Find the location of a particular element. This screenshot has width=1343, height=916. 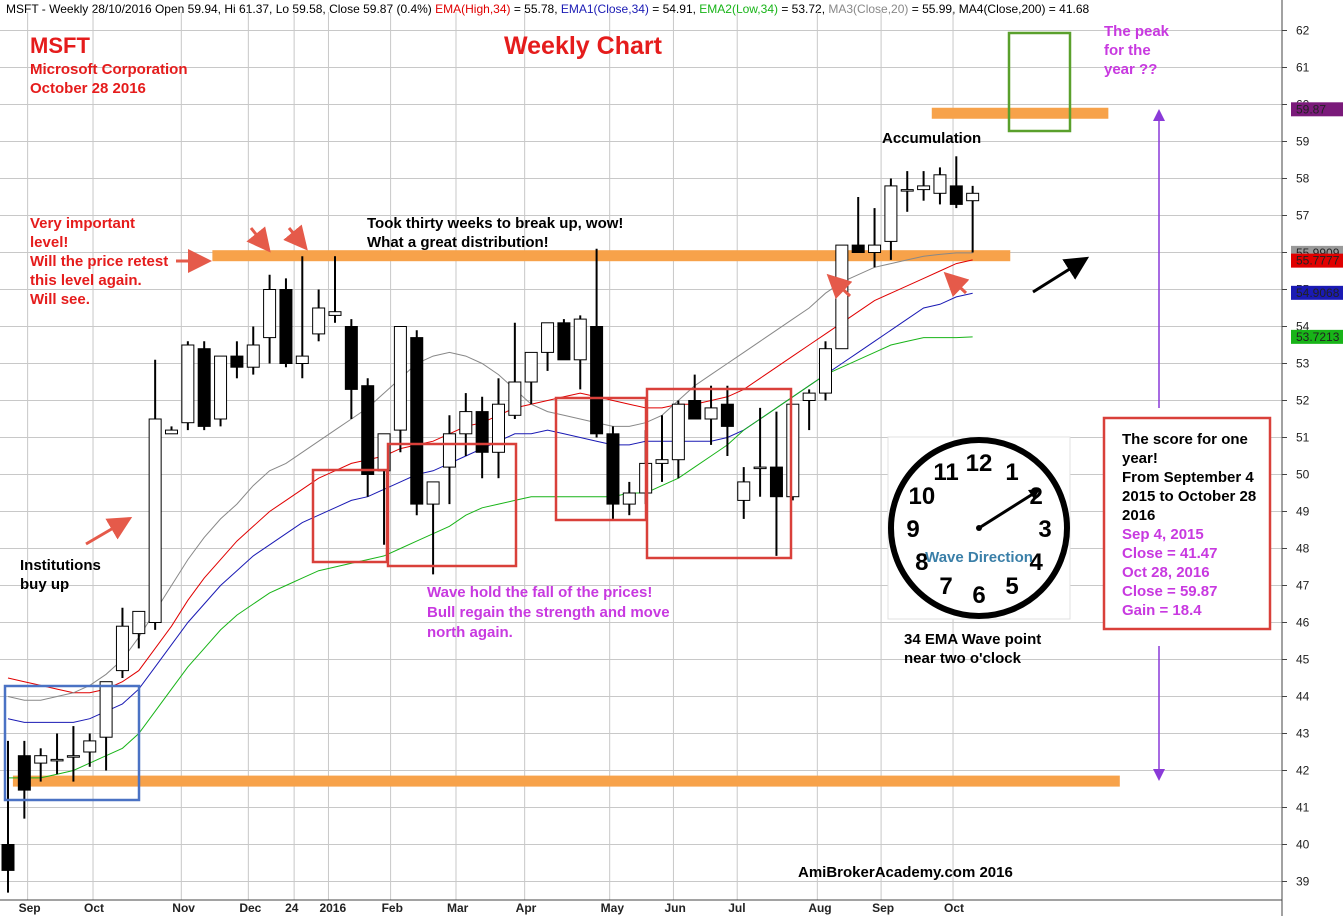

annotation-line: 34 EMA Wave point is located at coordinates (972, 639).